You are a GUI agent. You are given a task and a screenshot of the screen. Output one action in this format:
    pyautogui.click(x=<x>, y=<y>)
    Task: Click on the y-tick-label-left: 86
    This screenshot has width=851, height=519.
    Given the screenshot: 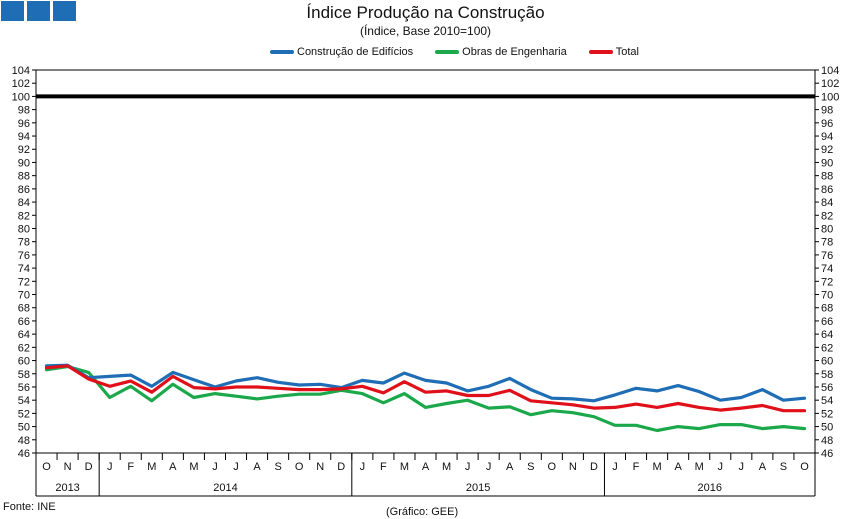 What is the action you would take?
    pyautogui.click(x=24, y=190)
    